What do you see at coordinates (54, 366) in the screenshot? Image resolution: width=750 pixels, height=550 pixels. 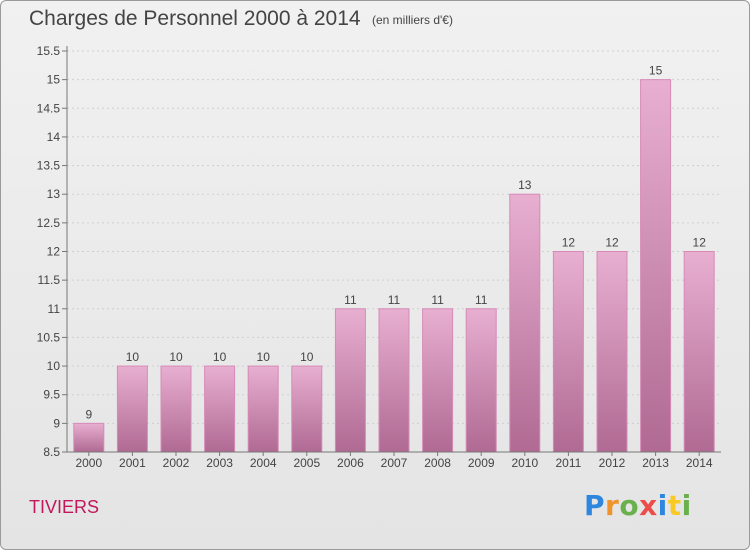 I see `y-tick-label: 10` at bounding box center [54, 366].